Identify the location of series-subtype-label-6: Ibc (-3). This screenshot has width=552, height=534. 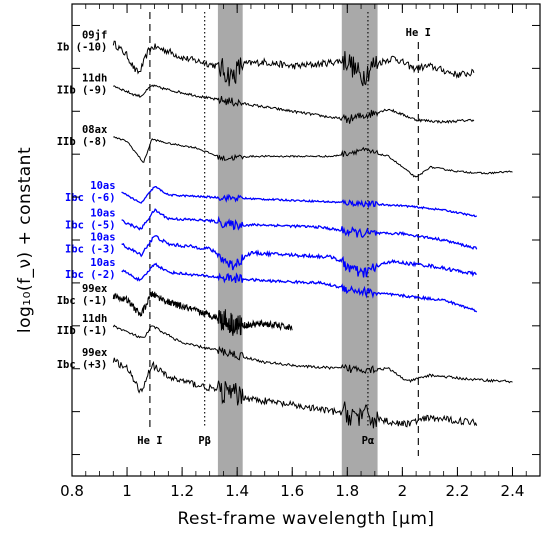
(90, 249).